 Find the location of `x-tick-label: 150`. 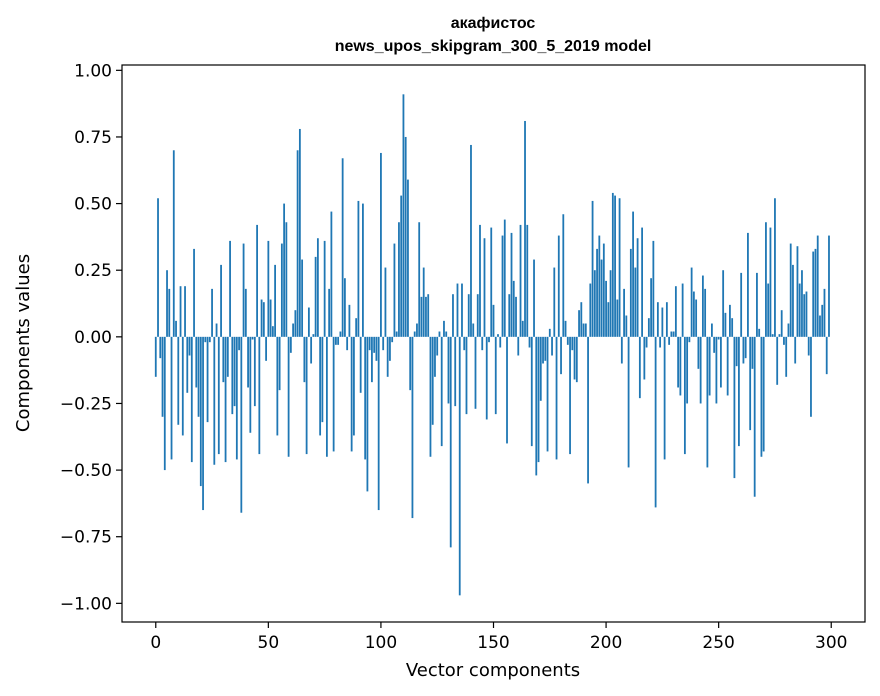

x-tick-label: 150 is located at coordinates (493, 643).